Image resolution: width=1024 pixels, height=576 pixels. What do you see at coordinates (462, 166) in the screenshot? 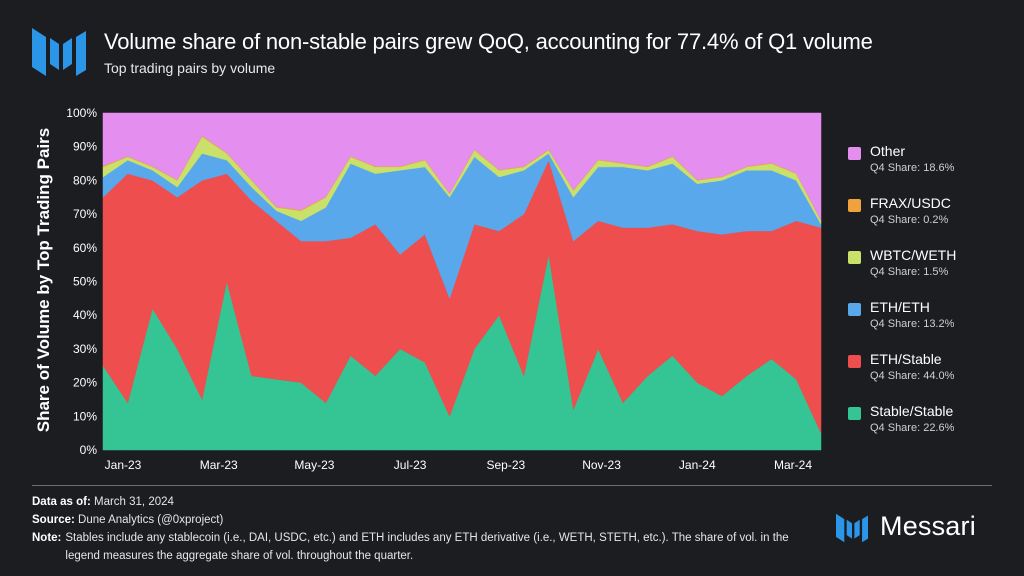
I see `area-series-other` at bounding box center [462, 166].